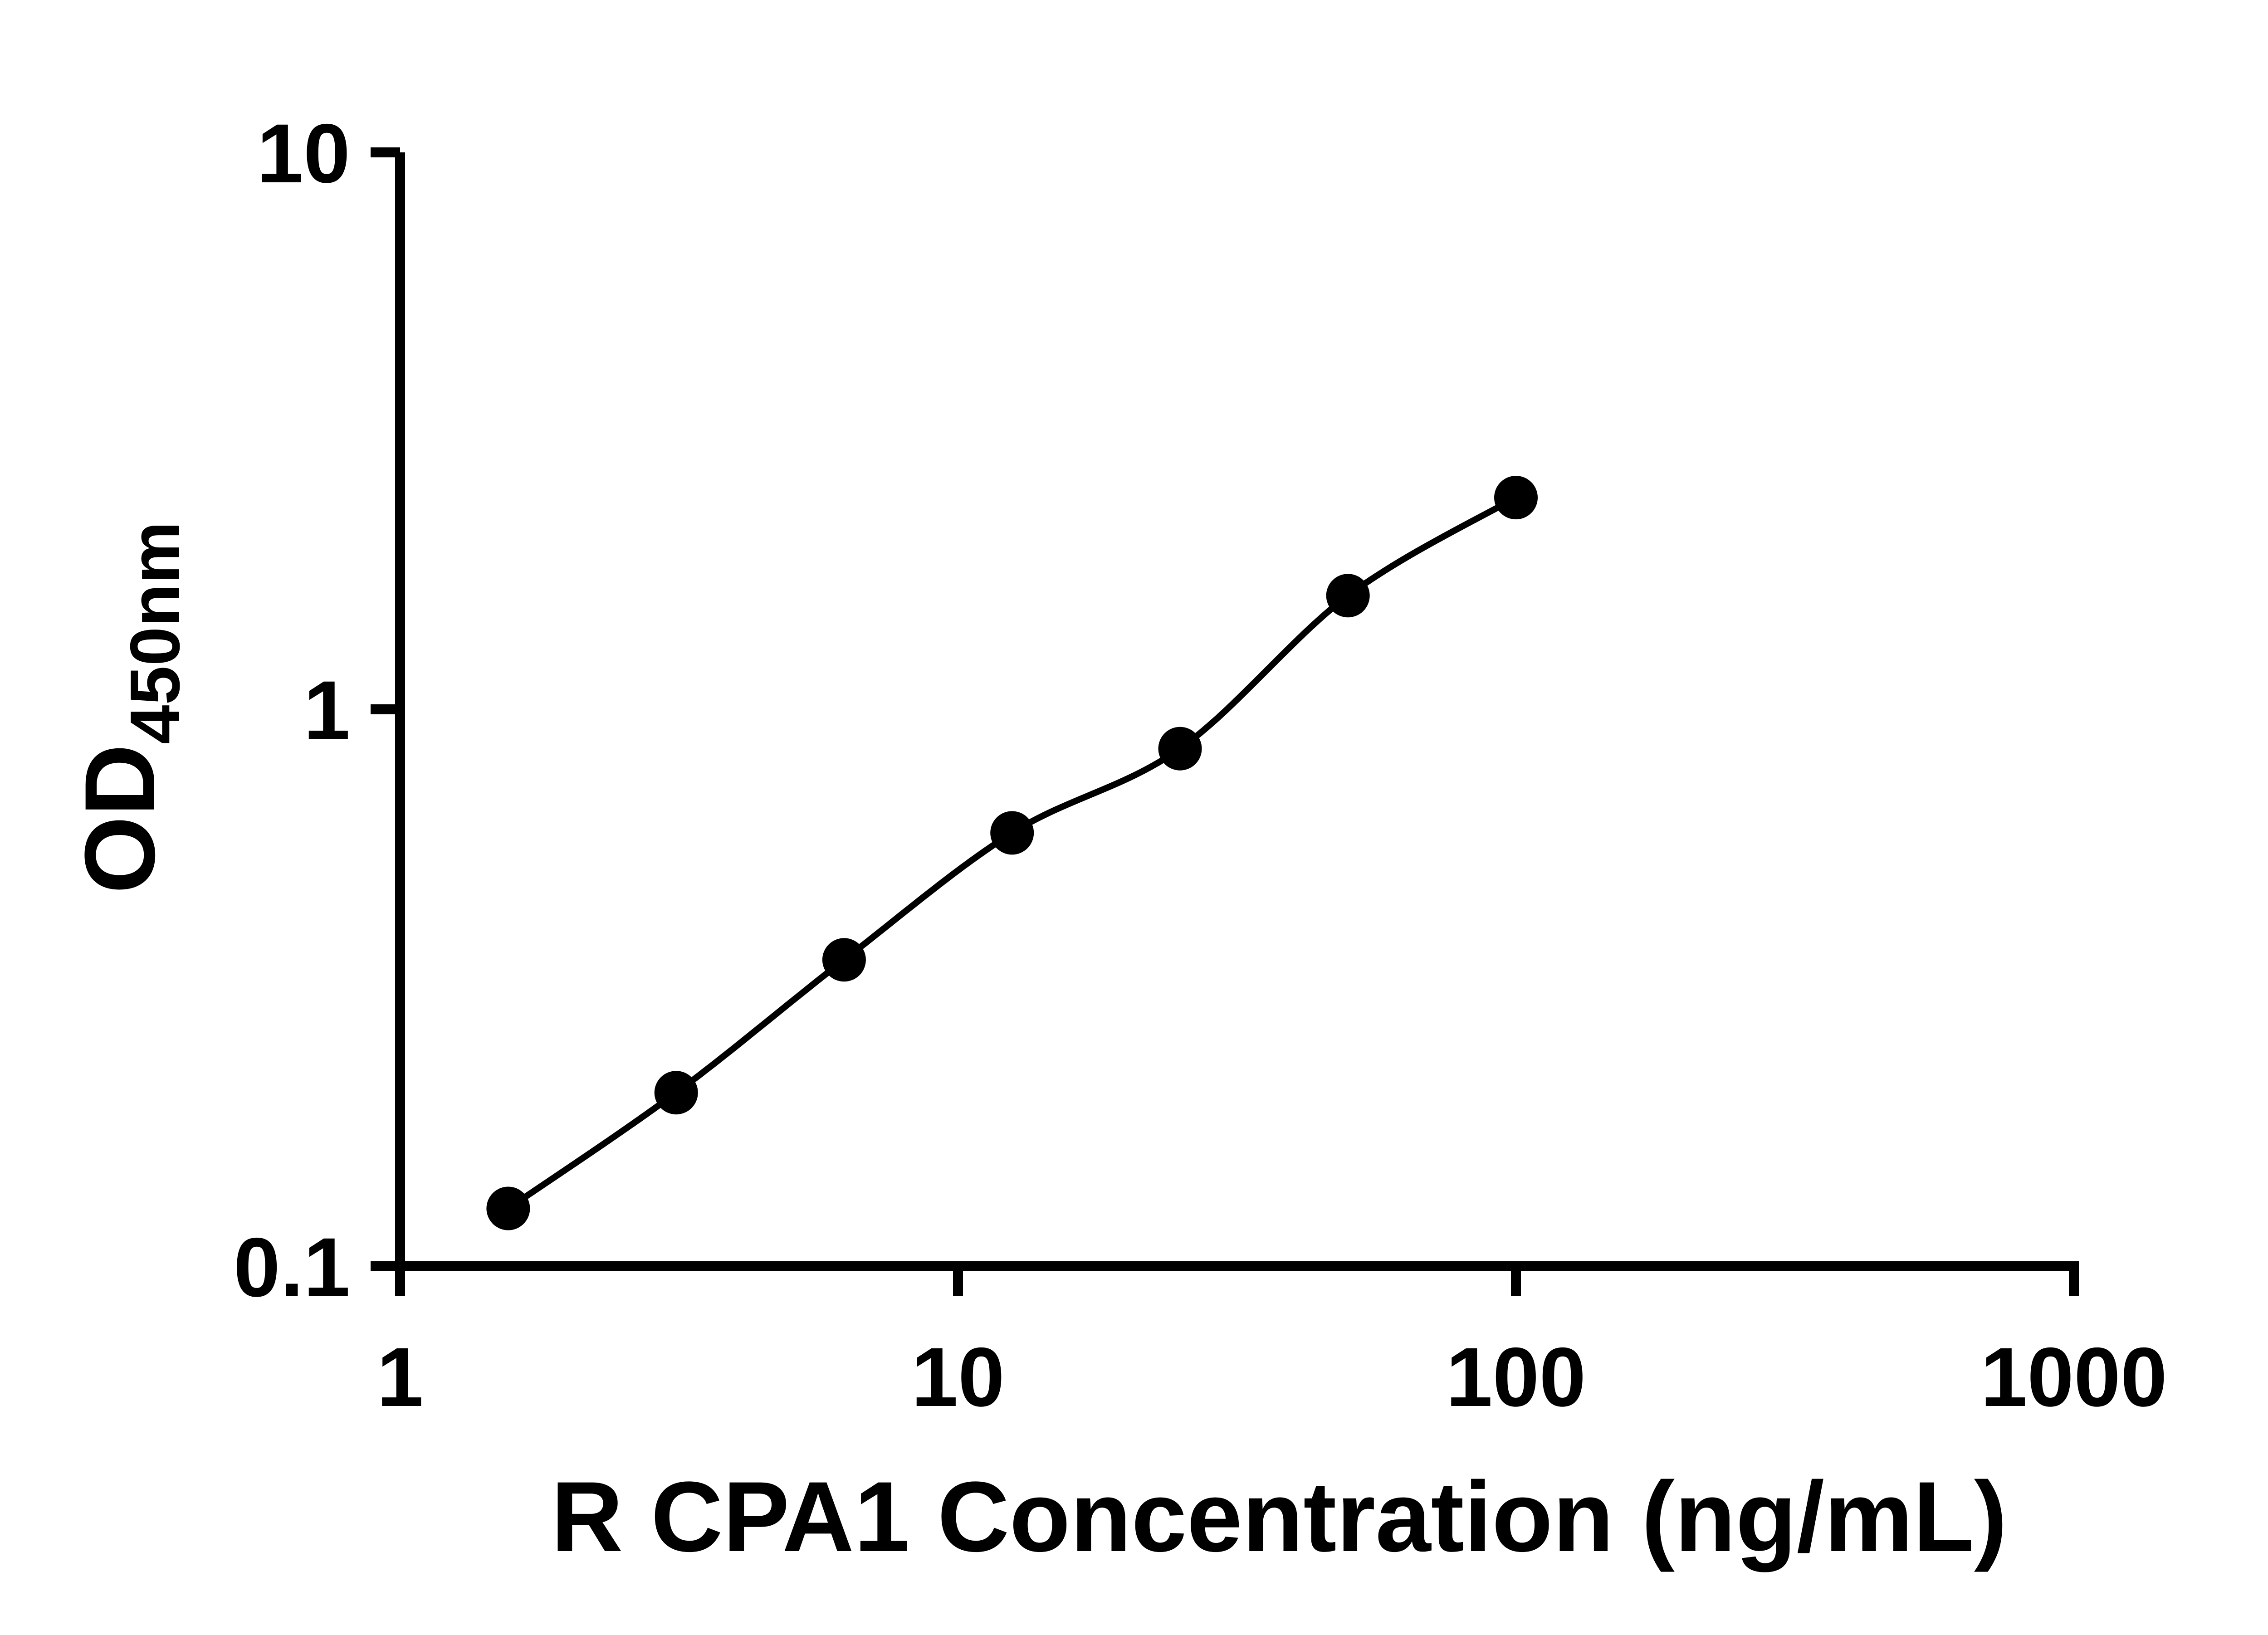  I want to click on y-tick-label: 1, so click(326, 710).